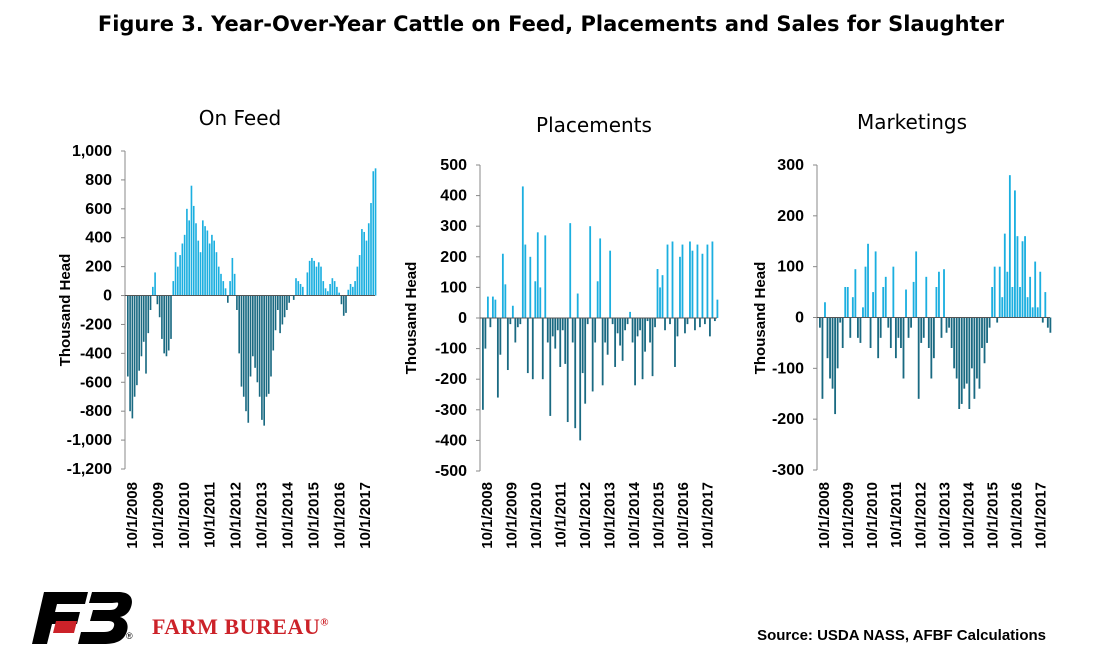  I want to click on y-axis-label: Thousand Head, so click(411, 318).